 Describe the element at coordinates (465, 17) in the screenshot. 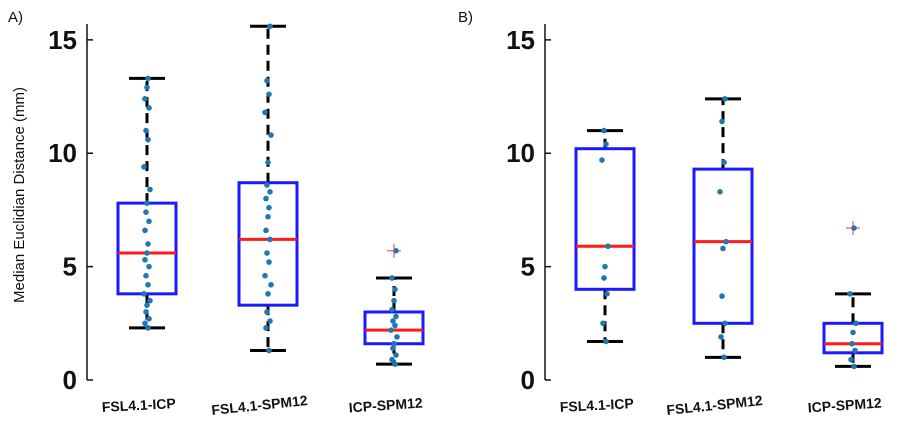

I see `panel-label-b: B)` at that location.